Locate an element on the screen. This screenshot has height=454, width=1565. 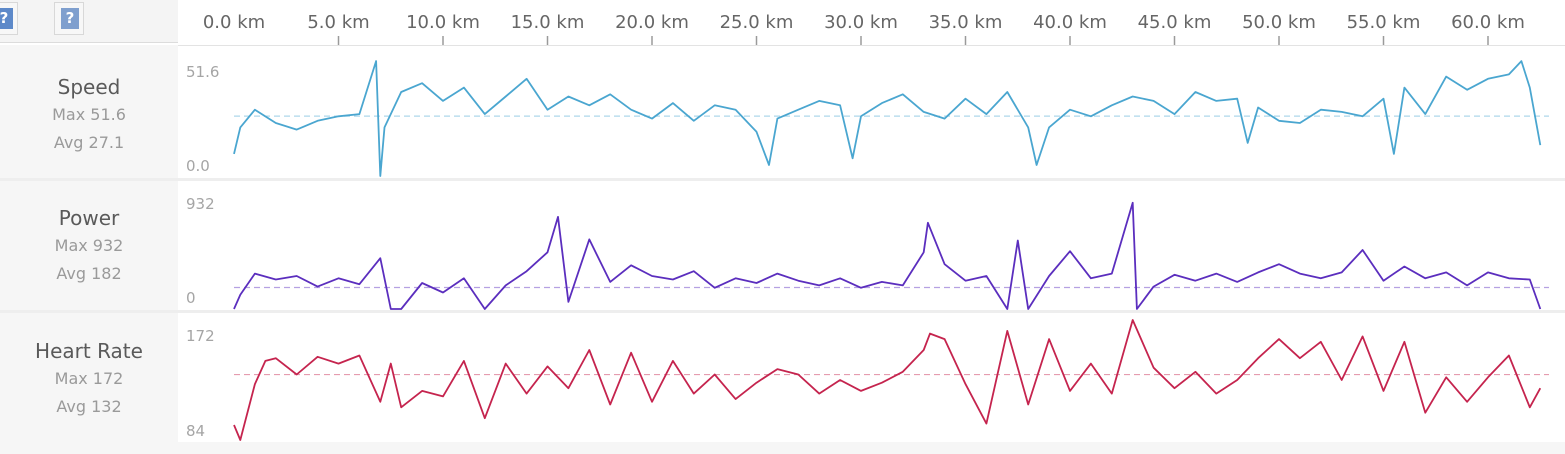
x-tick-label: 60.0 km is located at coordinates (1488, 22).